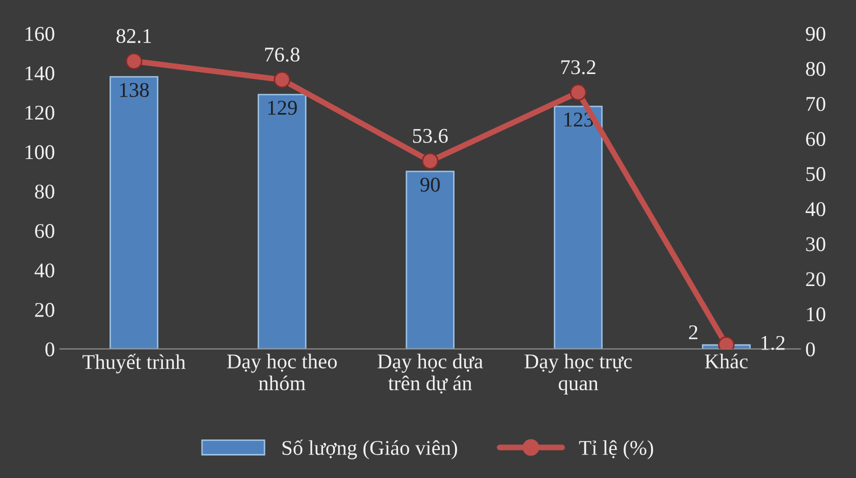  Describe the element at coordinates (430, 185) in the screenshot. I see `data-label: 90` at that location.